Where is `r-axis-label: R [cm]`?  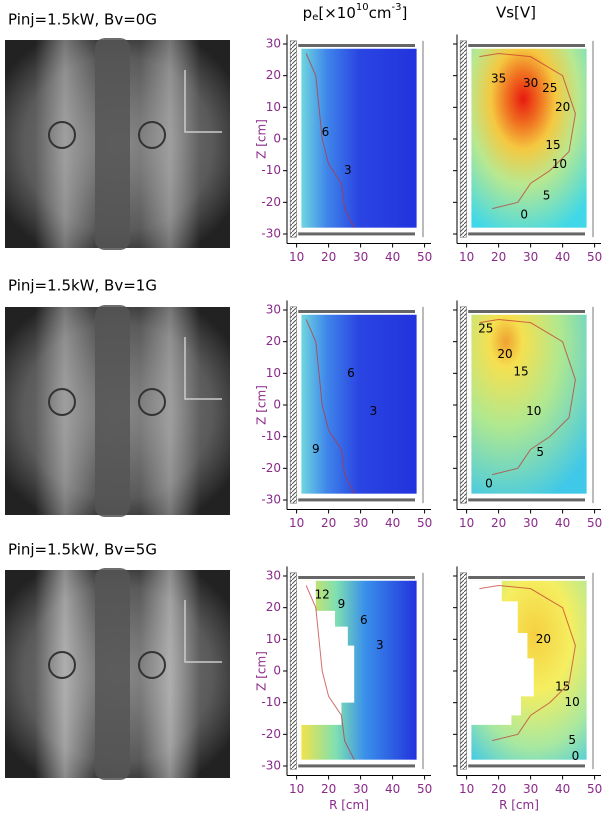 r-axis-label: R [cm] is located at coordinates (519, 805).